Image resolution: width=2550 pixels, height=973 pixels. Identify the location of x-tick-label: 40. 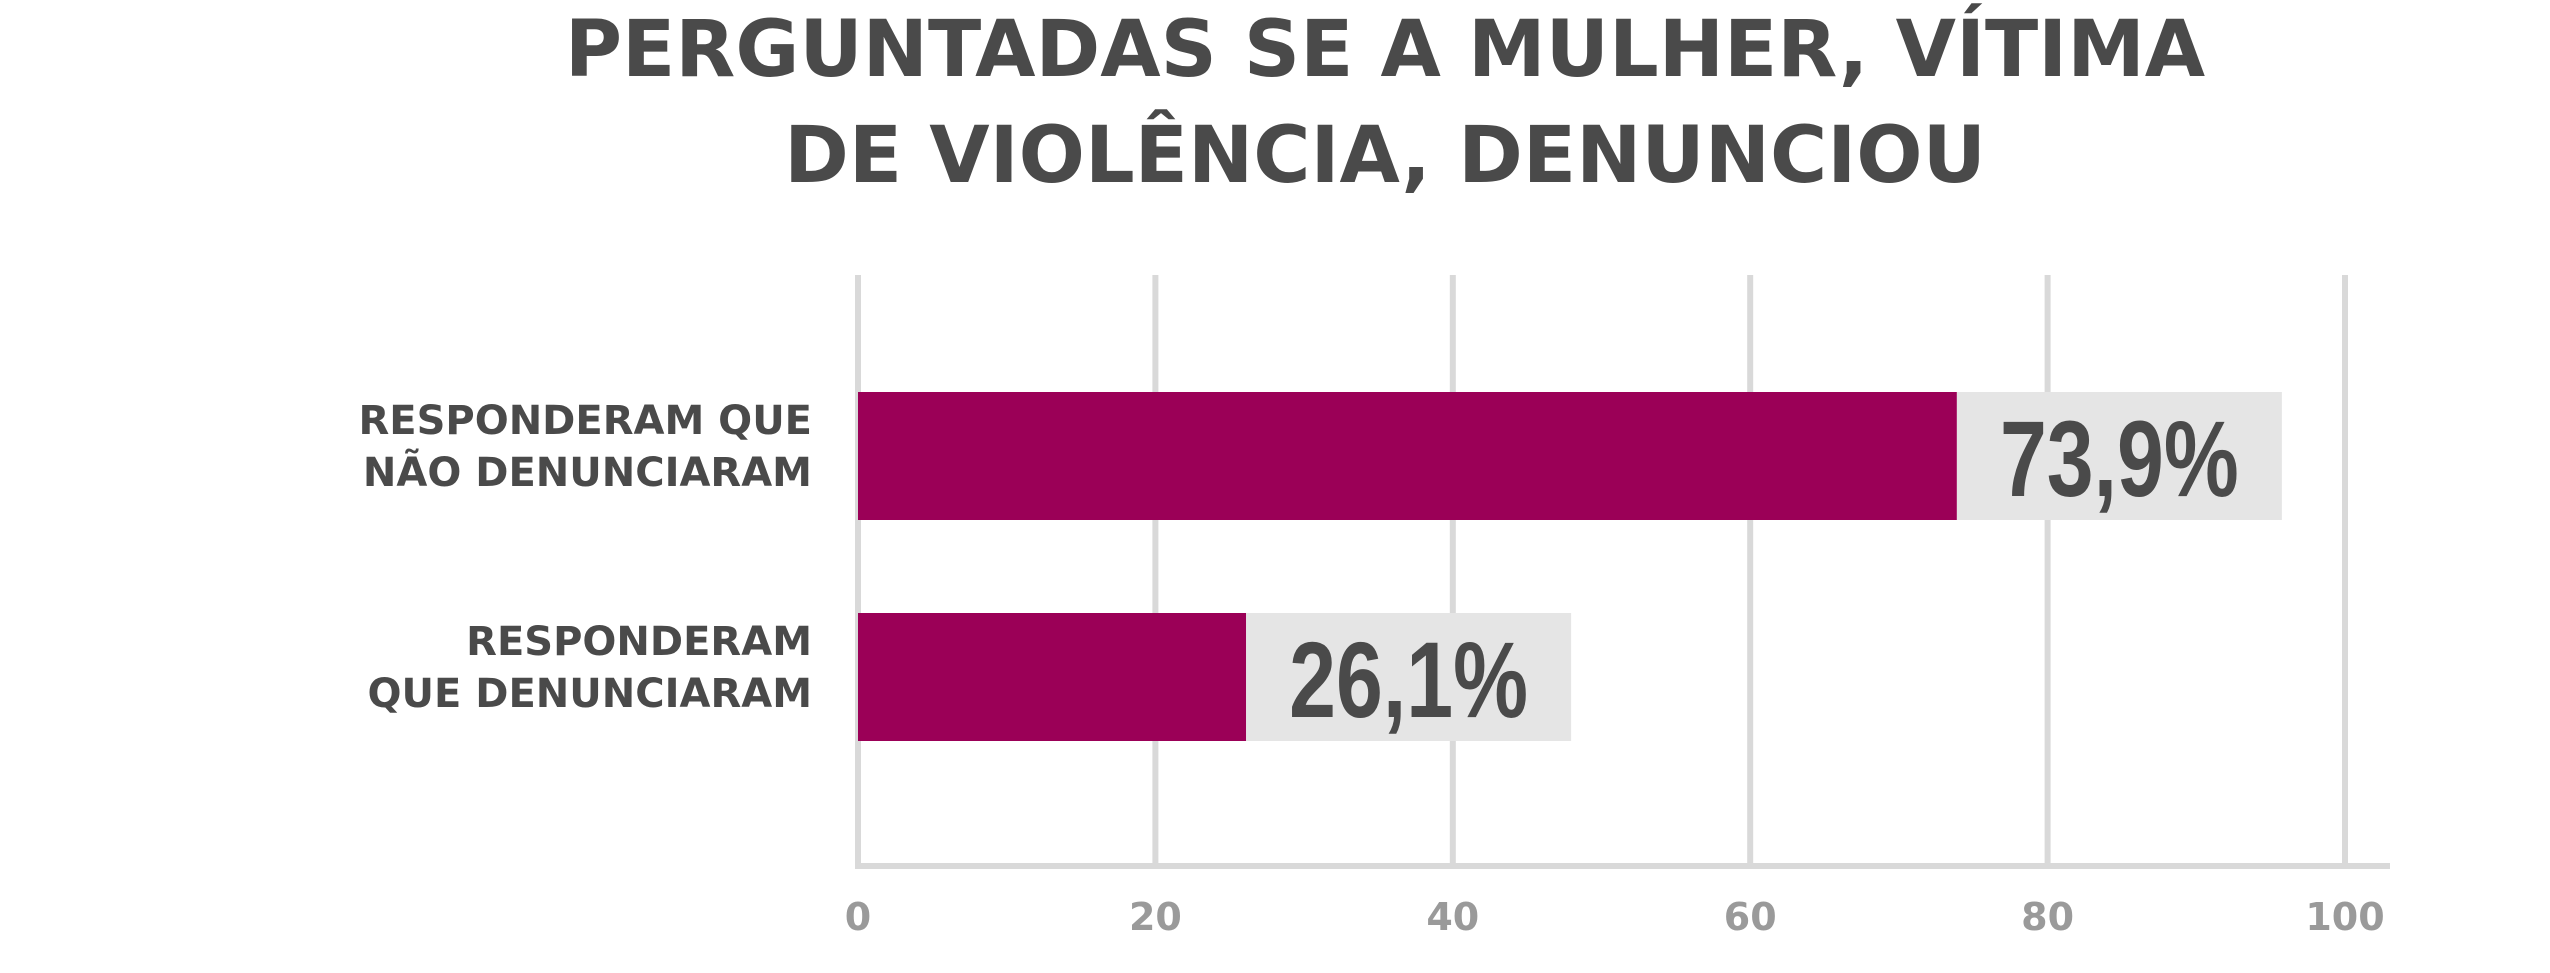
(1452, 917).